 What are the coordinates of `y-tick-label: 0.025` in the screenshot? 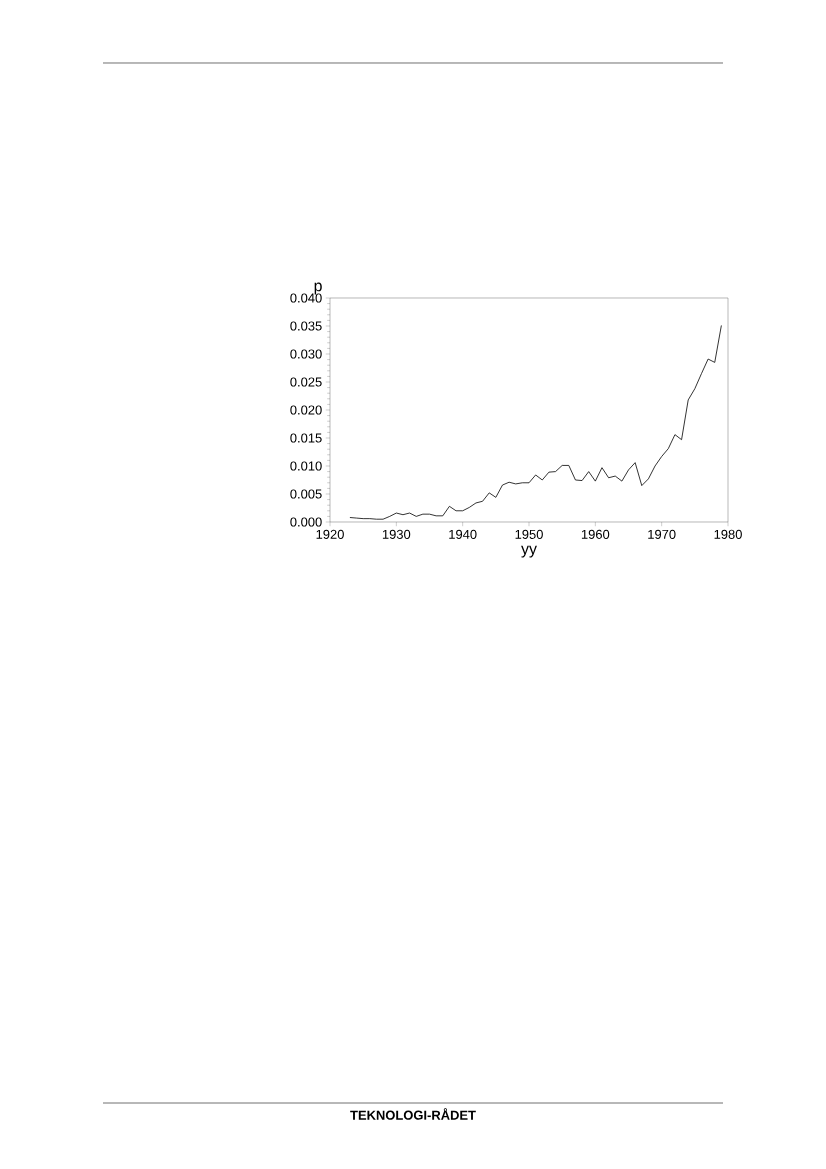 It's located at (306, 382).